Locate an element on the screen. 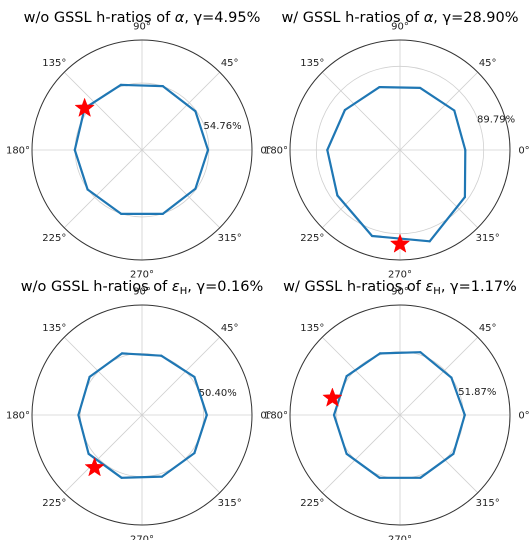  chart-3-title: w/ GSSL h-ratios of εH, γ=1.17% is located at coordinates (400, 288).